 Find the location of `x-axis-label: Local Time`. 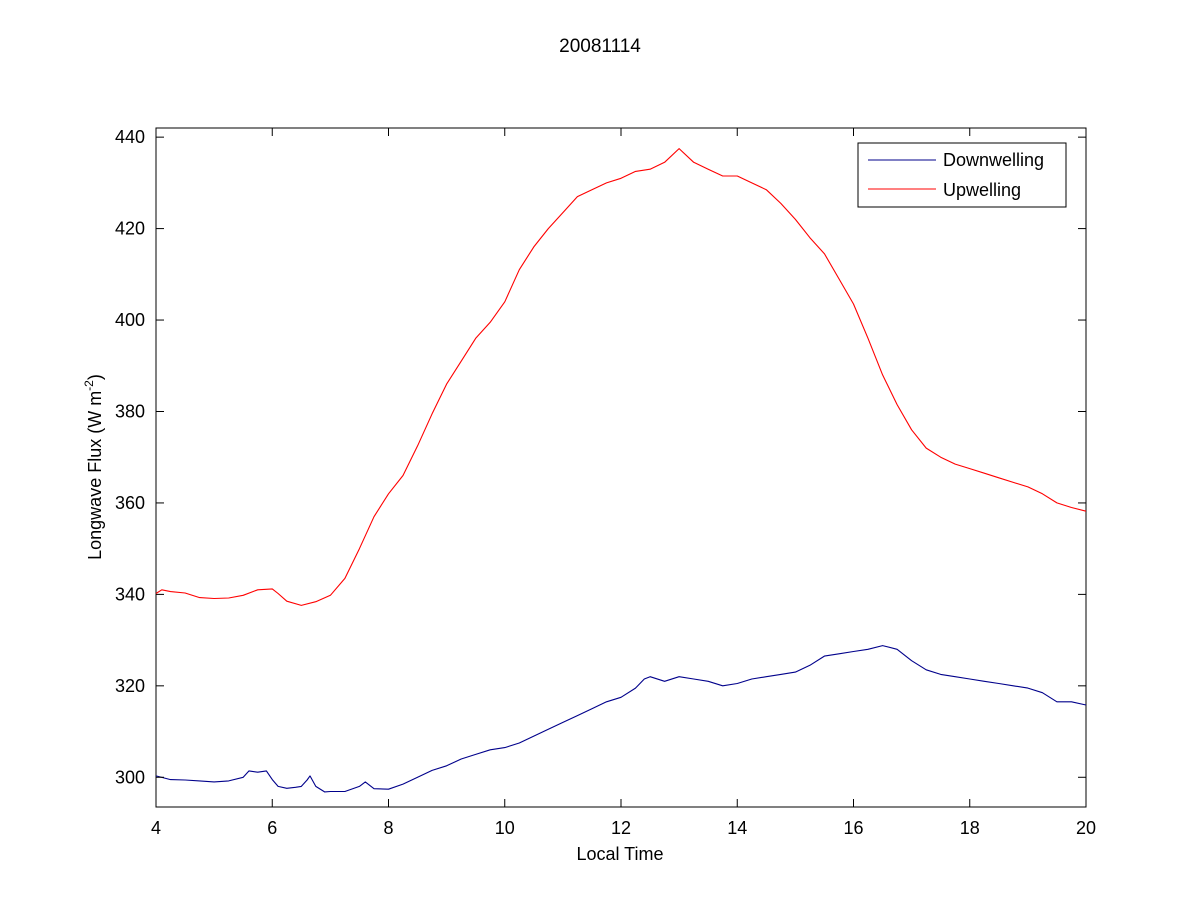

x-axis-label: Local Time is located at coordinates (619, 854).